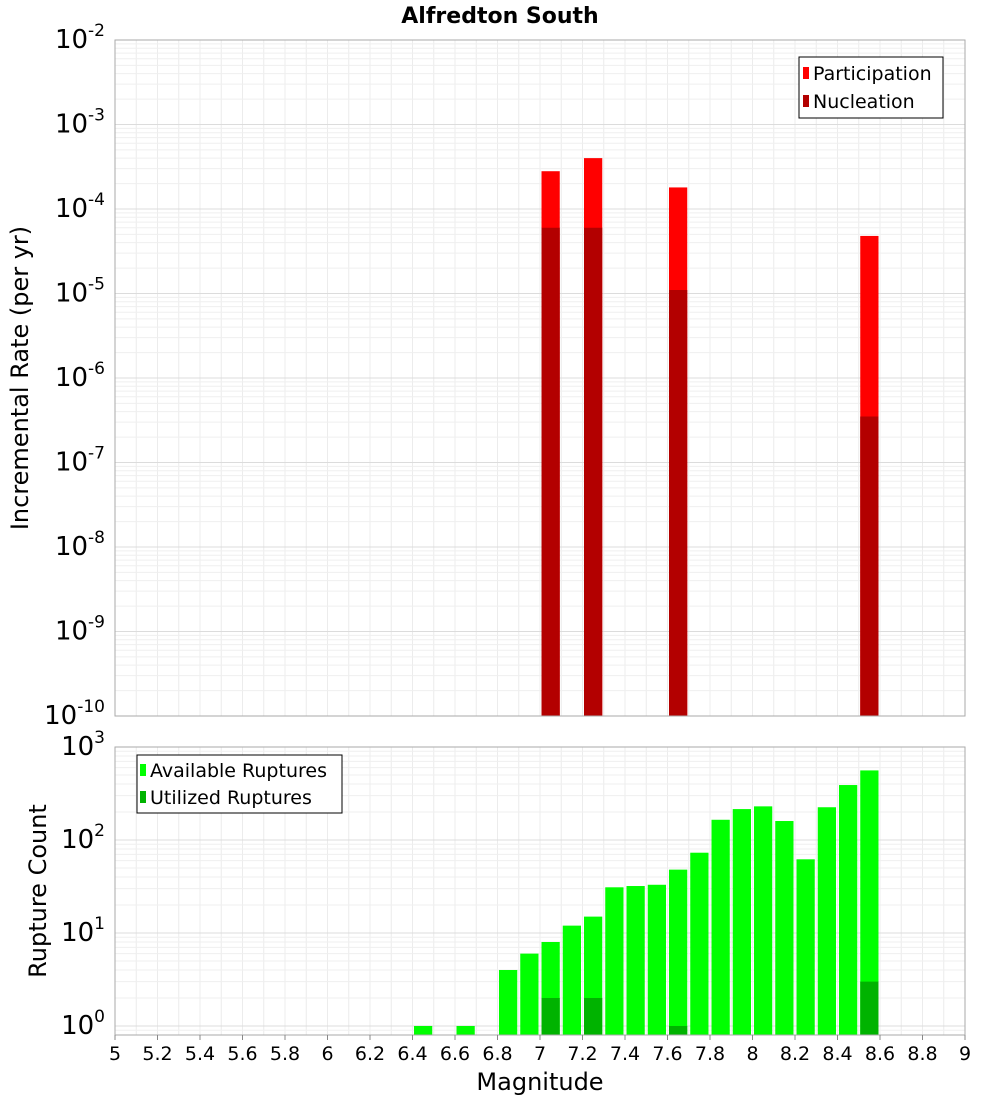 The width and height of the screenshot is (1000, 1100). I want to click on x-tick-label: 7, so click(540, 1054).